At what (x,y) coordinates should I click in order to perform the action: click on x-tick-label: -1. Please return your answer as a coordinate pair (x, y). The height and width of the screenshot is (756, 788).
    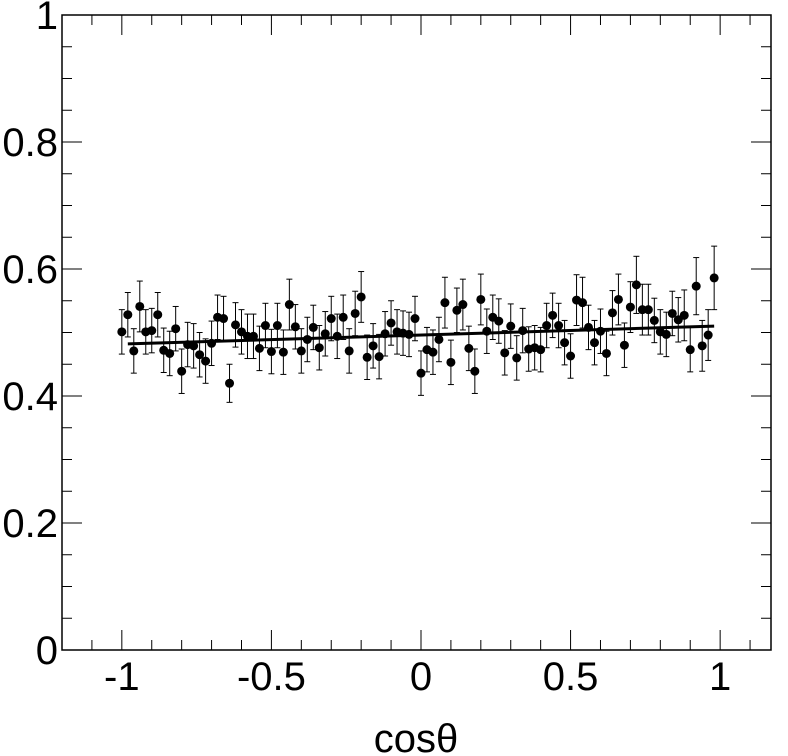
    Looking at the image, I should click on (122, 677).